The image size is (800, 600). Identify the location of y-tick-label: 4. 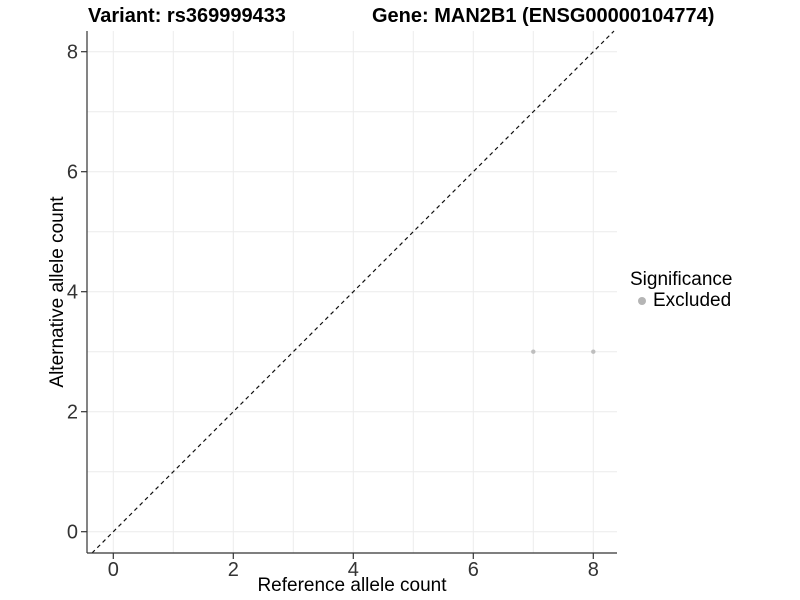
(72, 293).